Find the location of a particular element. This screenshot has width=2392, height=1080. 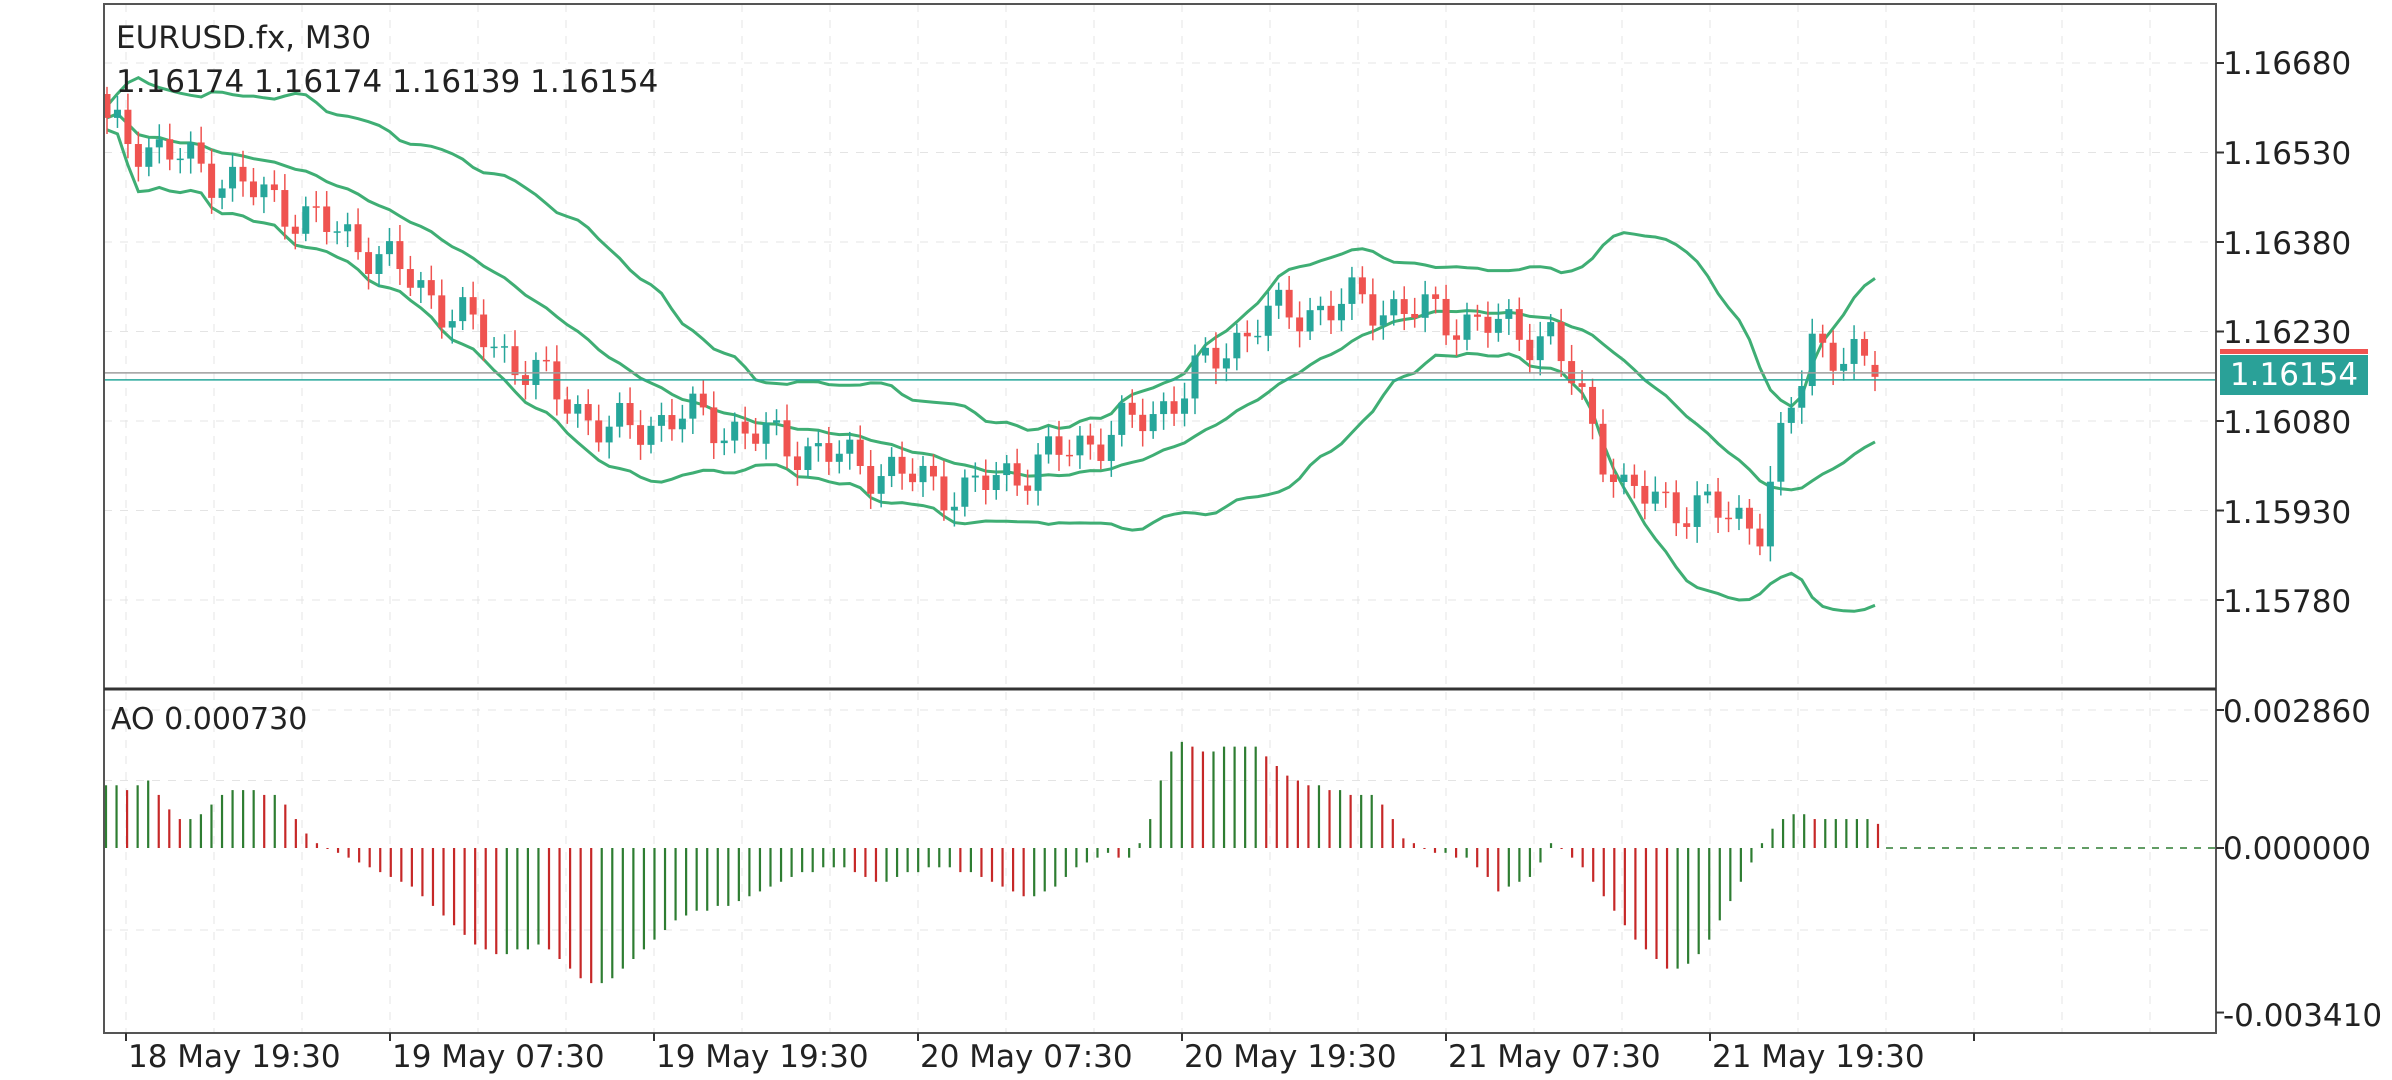

ao-tick: -0.003410 is located at coordinates (2303, 1016).